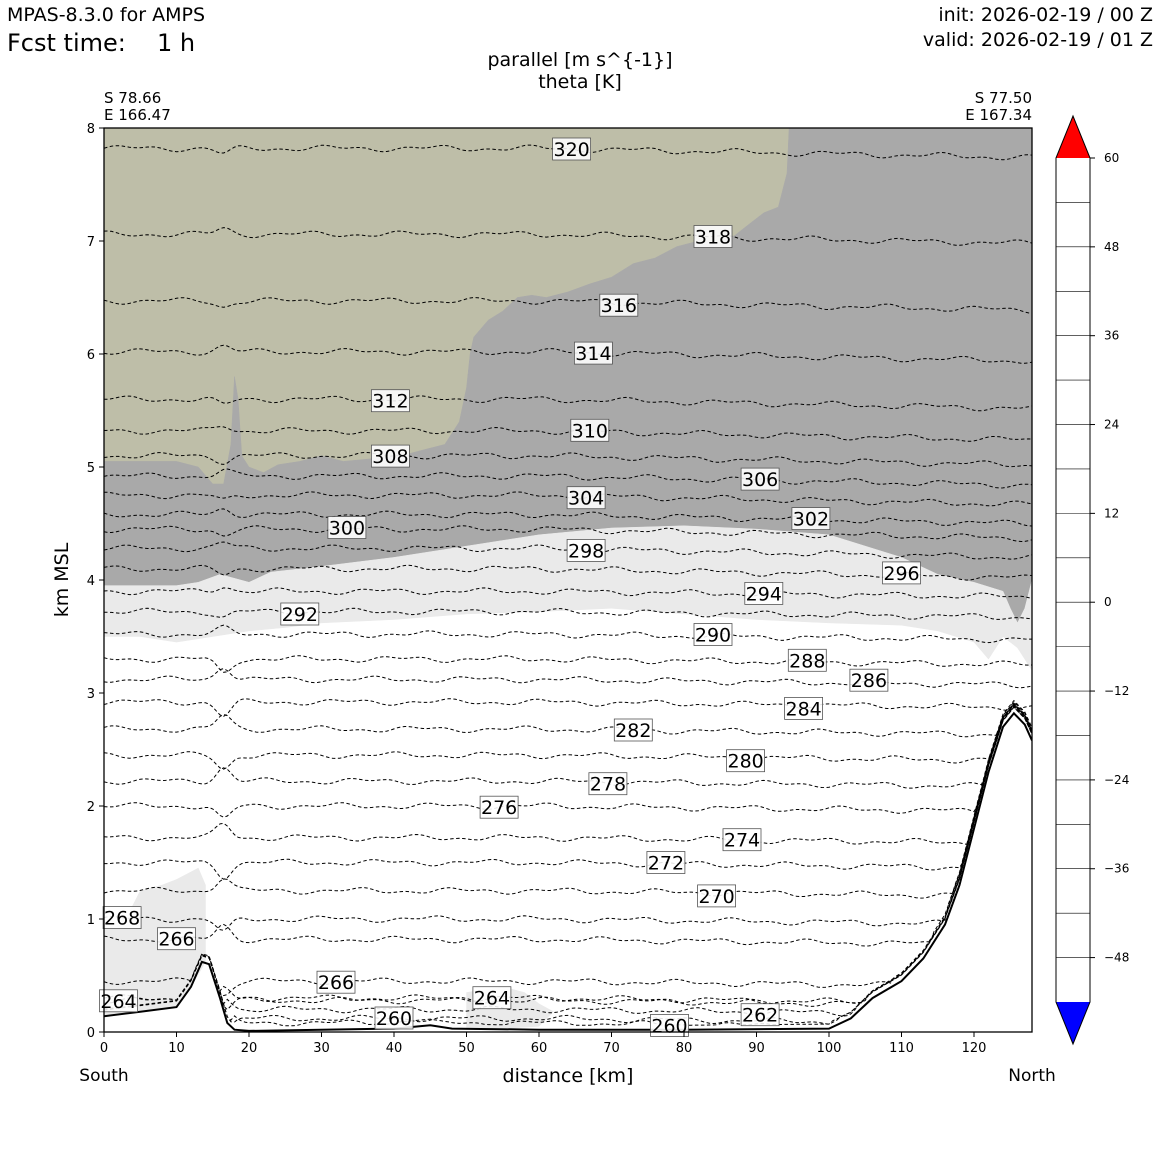 The width and height of the screenshot is (1160, 1160). I want to click on contour-label-text: 282, so click(633, 731).